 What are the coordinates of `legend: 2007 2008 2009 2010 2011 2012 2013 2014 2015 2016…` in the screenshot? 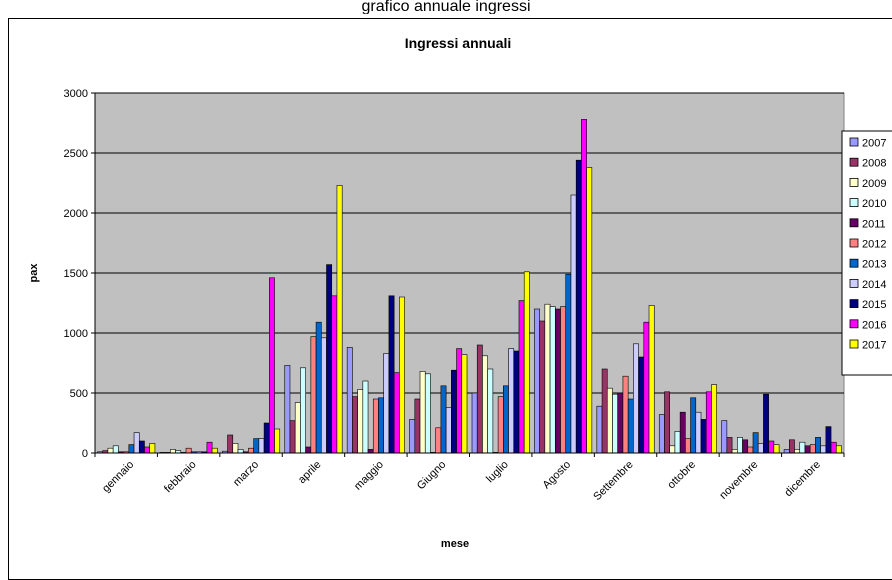 It's located at (866, 253).